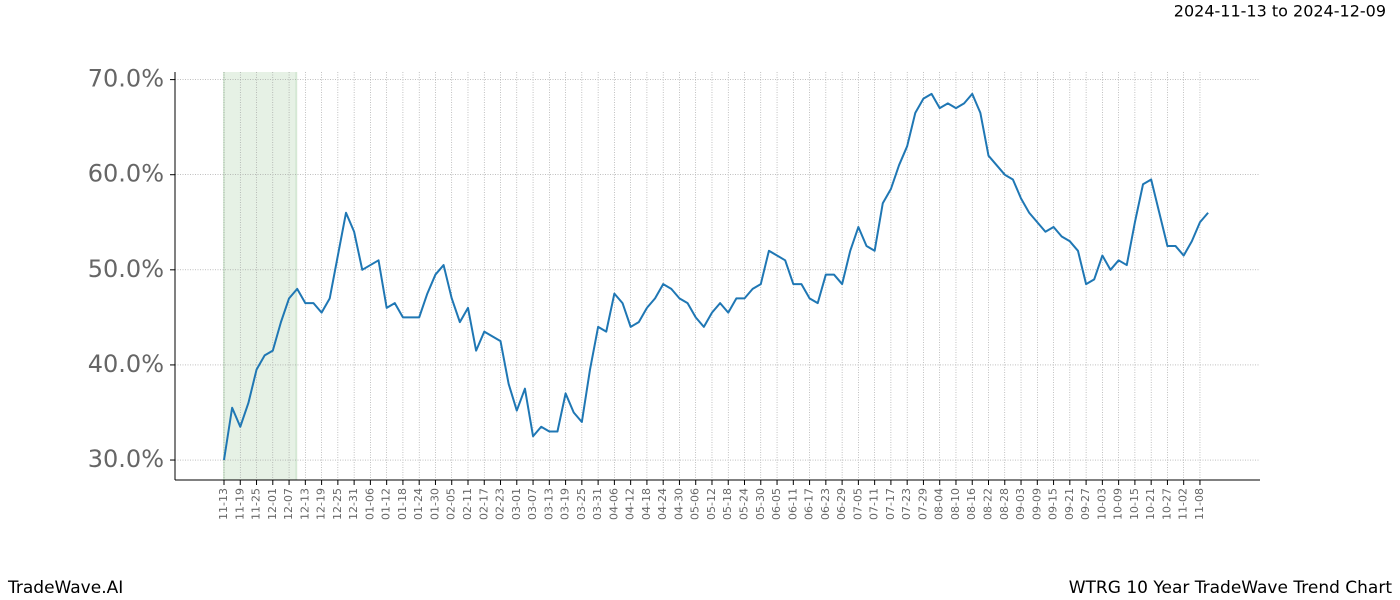  What do you see at coordinates (1166, 504) in the screenshot?
I see `x-tick-label: 10-27` at bounding box center [1166, 504].